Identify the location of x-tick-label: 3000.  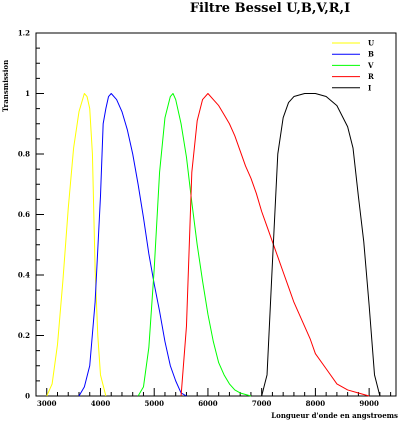
(47, 403).